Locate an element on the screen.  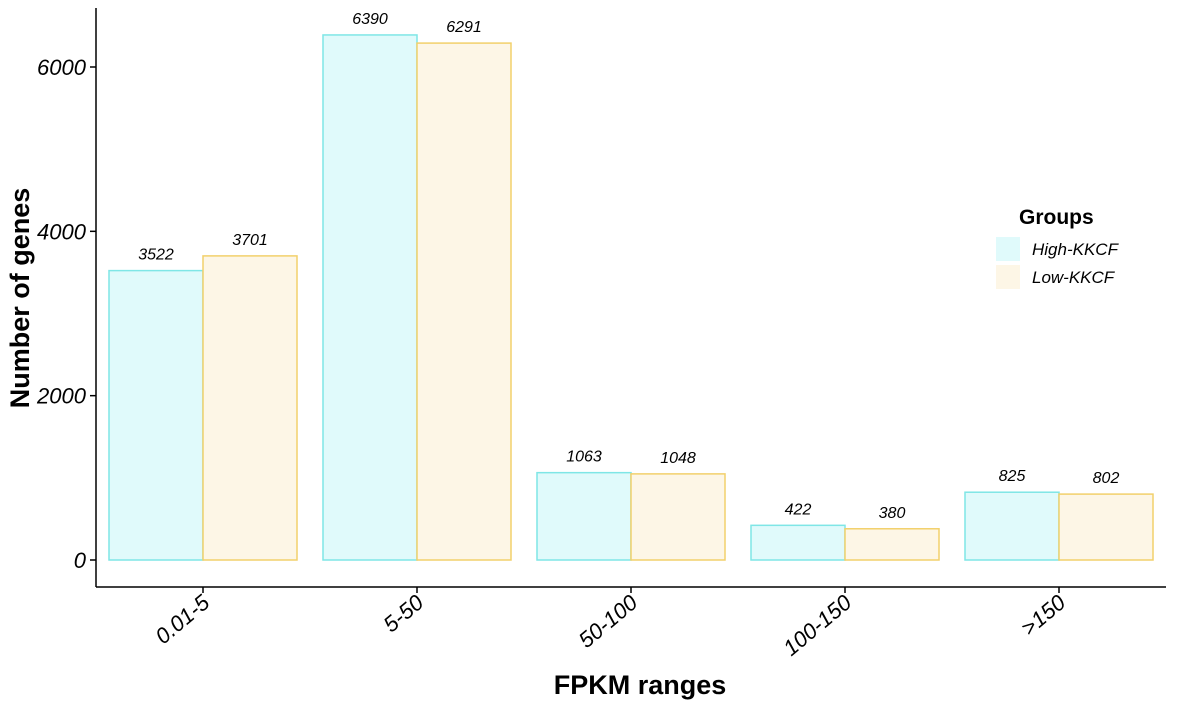
legend-label: Low-KKCF is located at coordinates (1074, 277).